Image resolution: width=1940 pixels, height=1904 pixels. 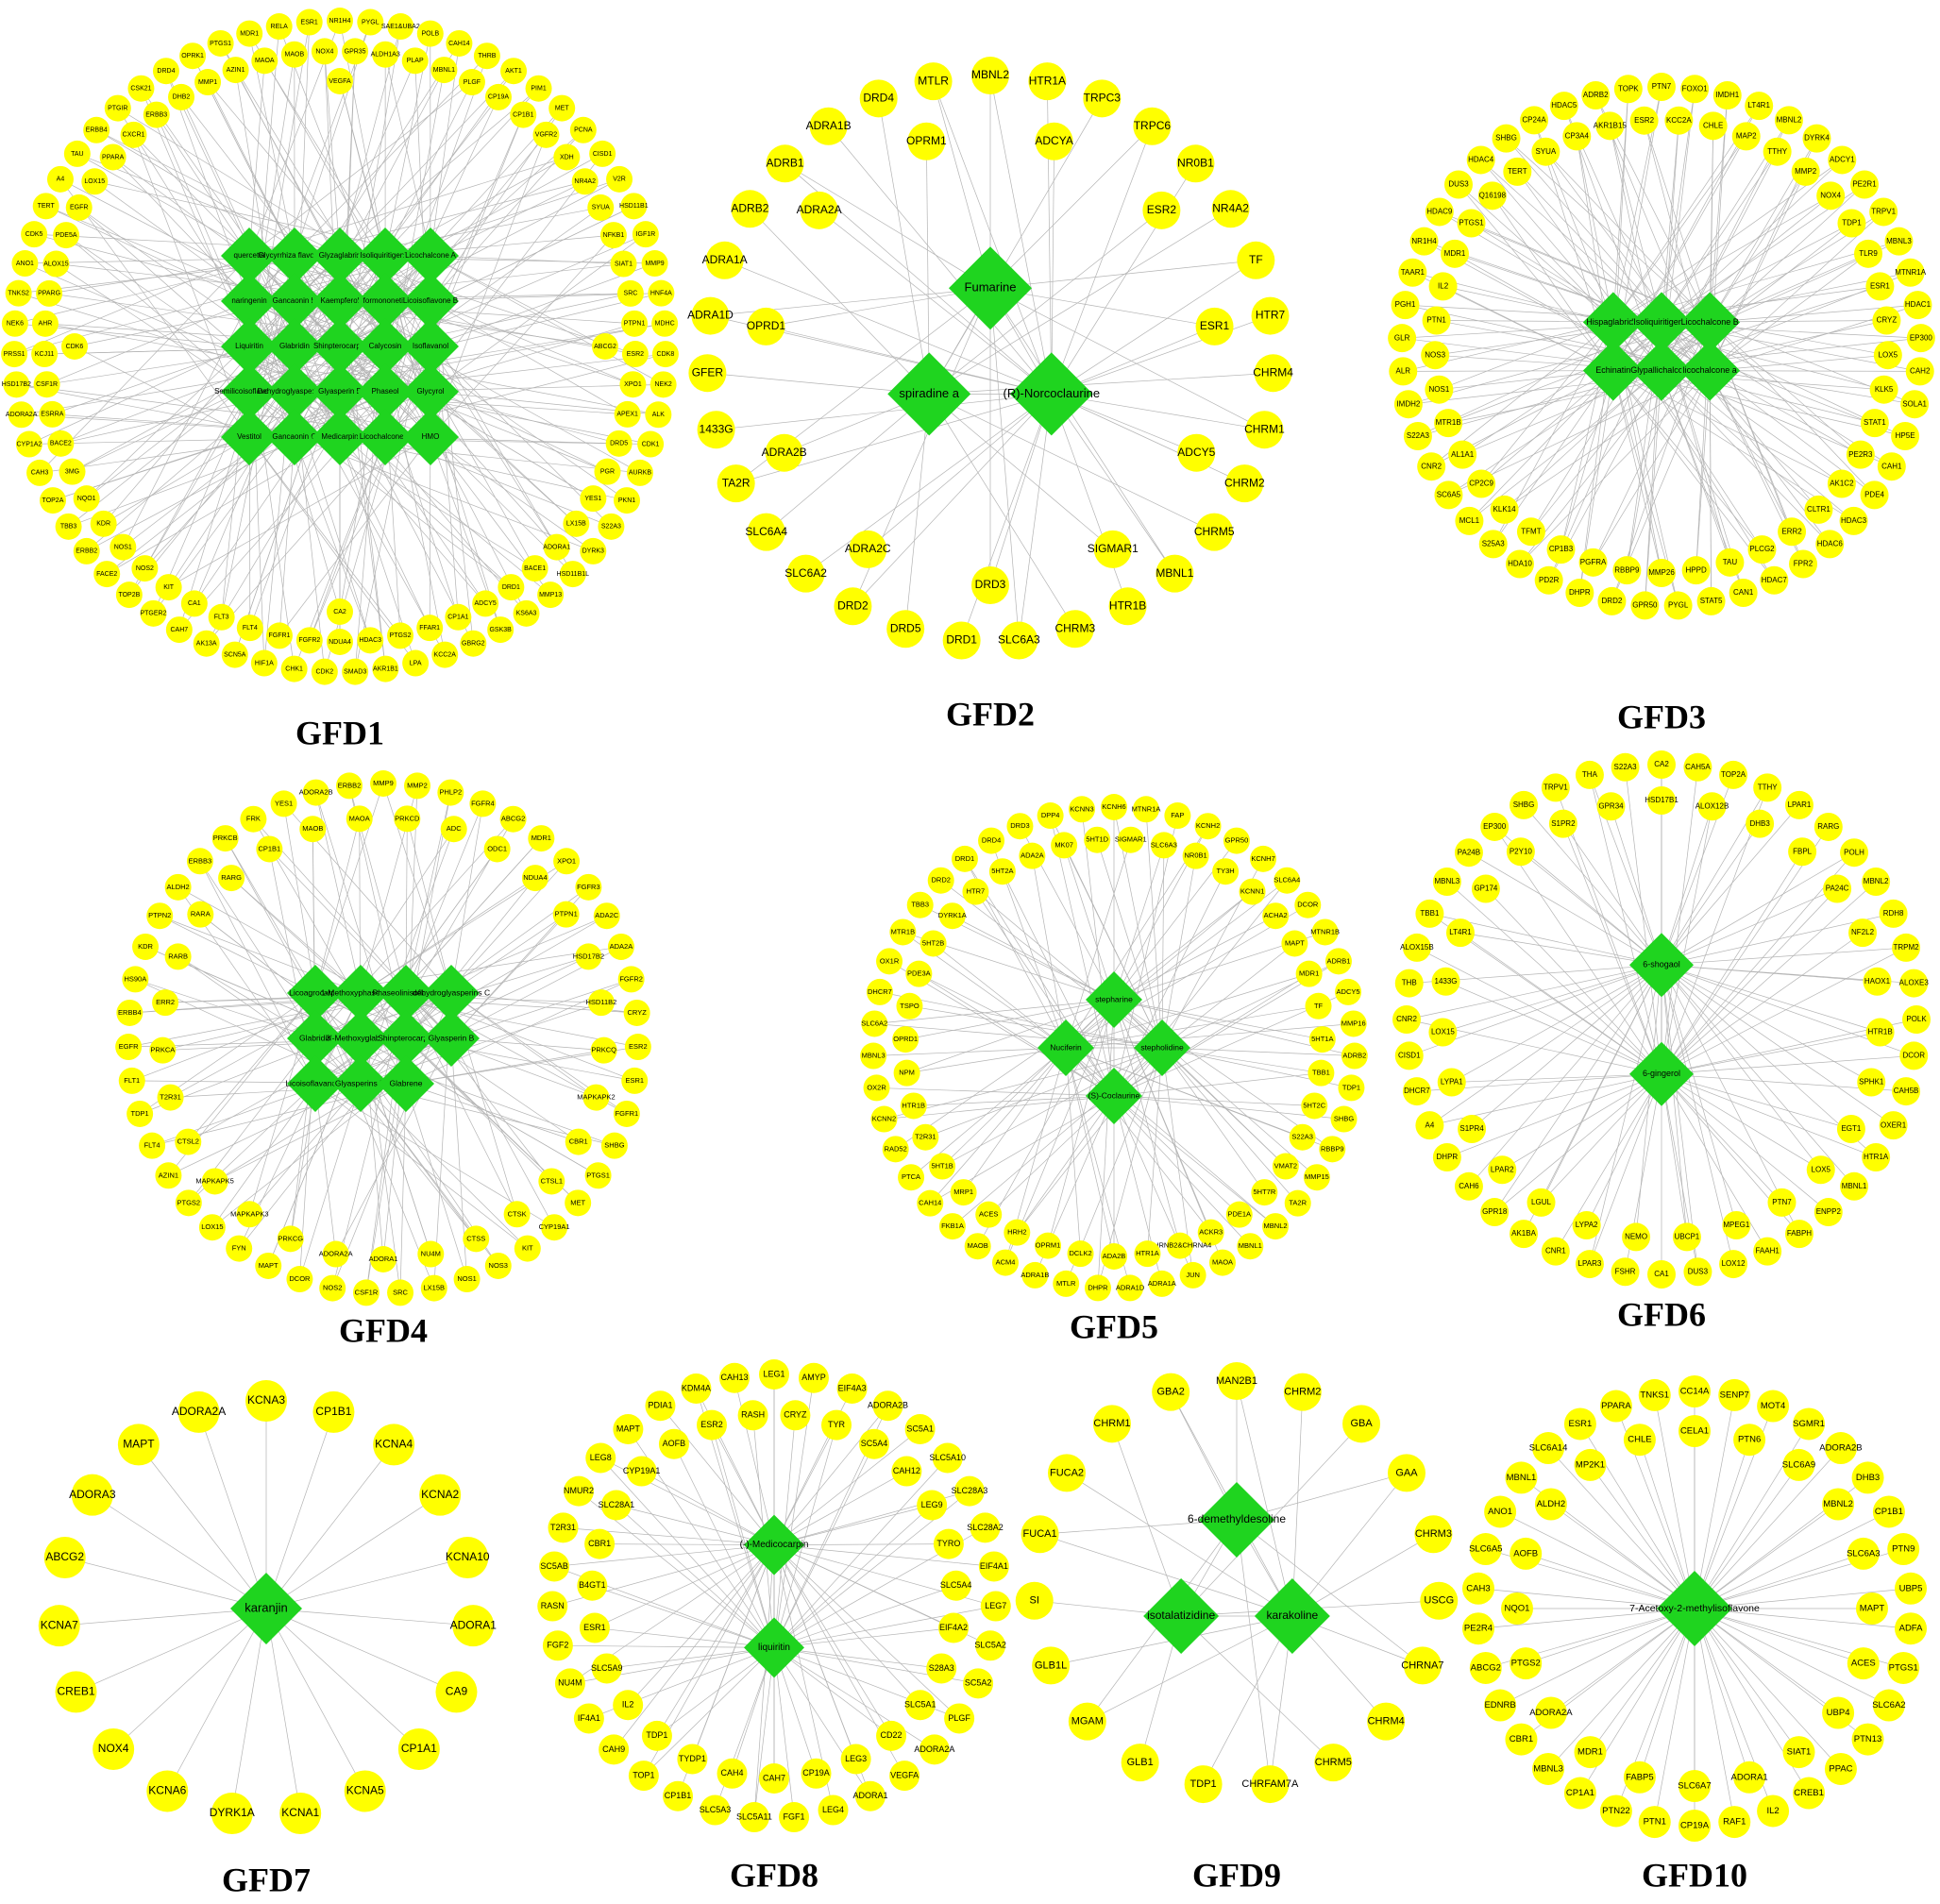 What do you see at coordinates (1276, 915) in the screenshot?
I see `target-label: ACHA2` at bounding box center [1276, 915].